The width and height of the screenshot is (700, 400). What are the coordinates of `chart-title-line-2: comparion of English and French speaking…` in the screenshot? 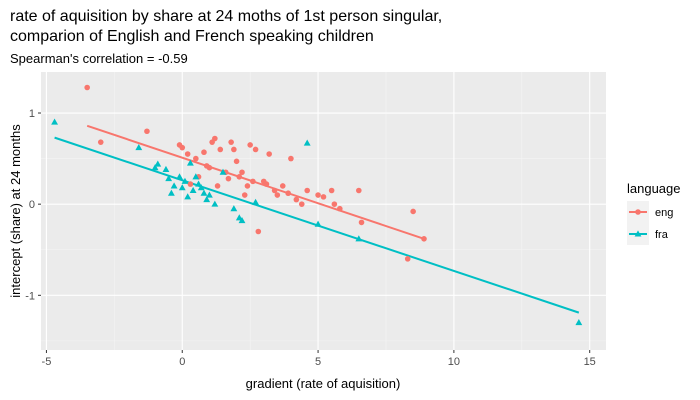 It's located at (192, 36).